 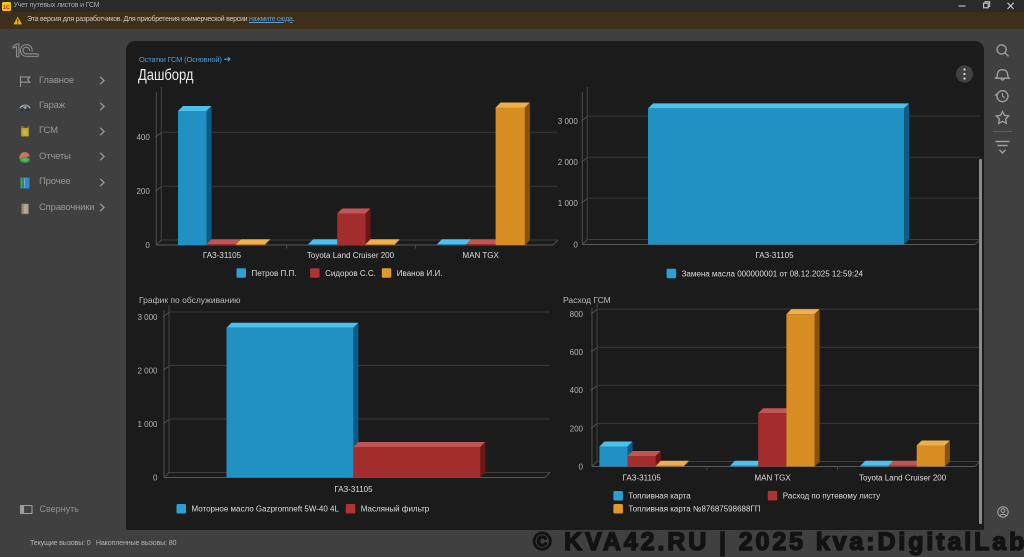 What do you see at coordinates (266, 509) in the screenshot?
I see `svg-text:Моторное масло Gazpromneft 5W-: Моторное масло Gazpromneft 5W-40 4L` at bounding box center [266, 509].